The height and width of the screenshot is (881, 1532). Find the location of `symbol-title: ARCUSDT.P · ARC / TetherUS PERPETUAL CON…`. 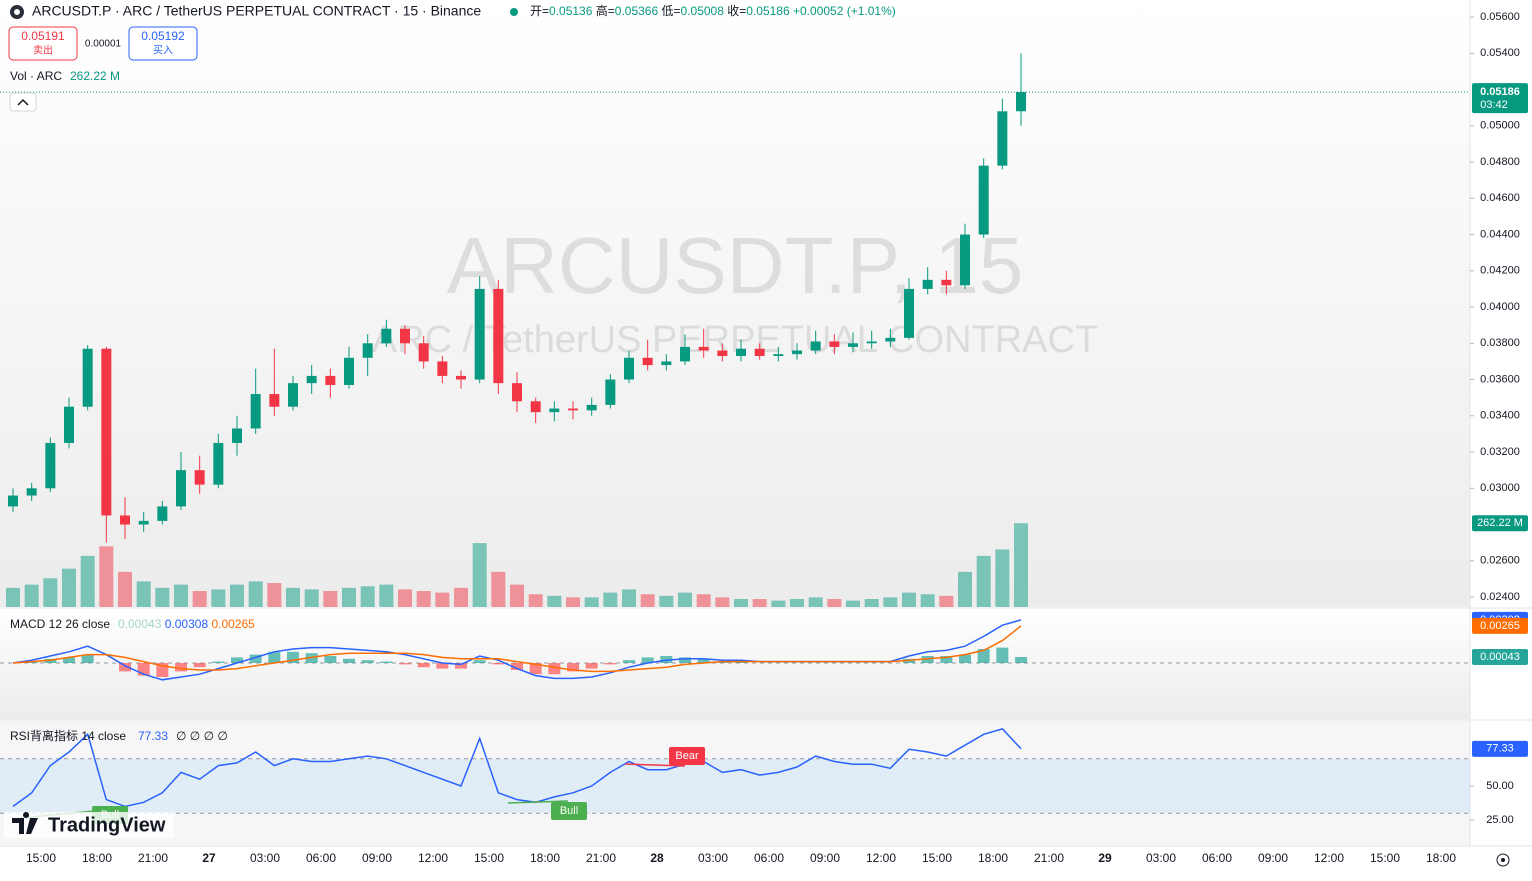

symbol-title: ARCUSDT.P · ARC / TetherUS PERPETUAL CON… is located at coordinates (256, 11).